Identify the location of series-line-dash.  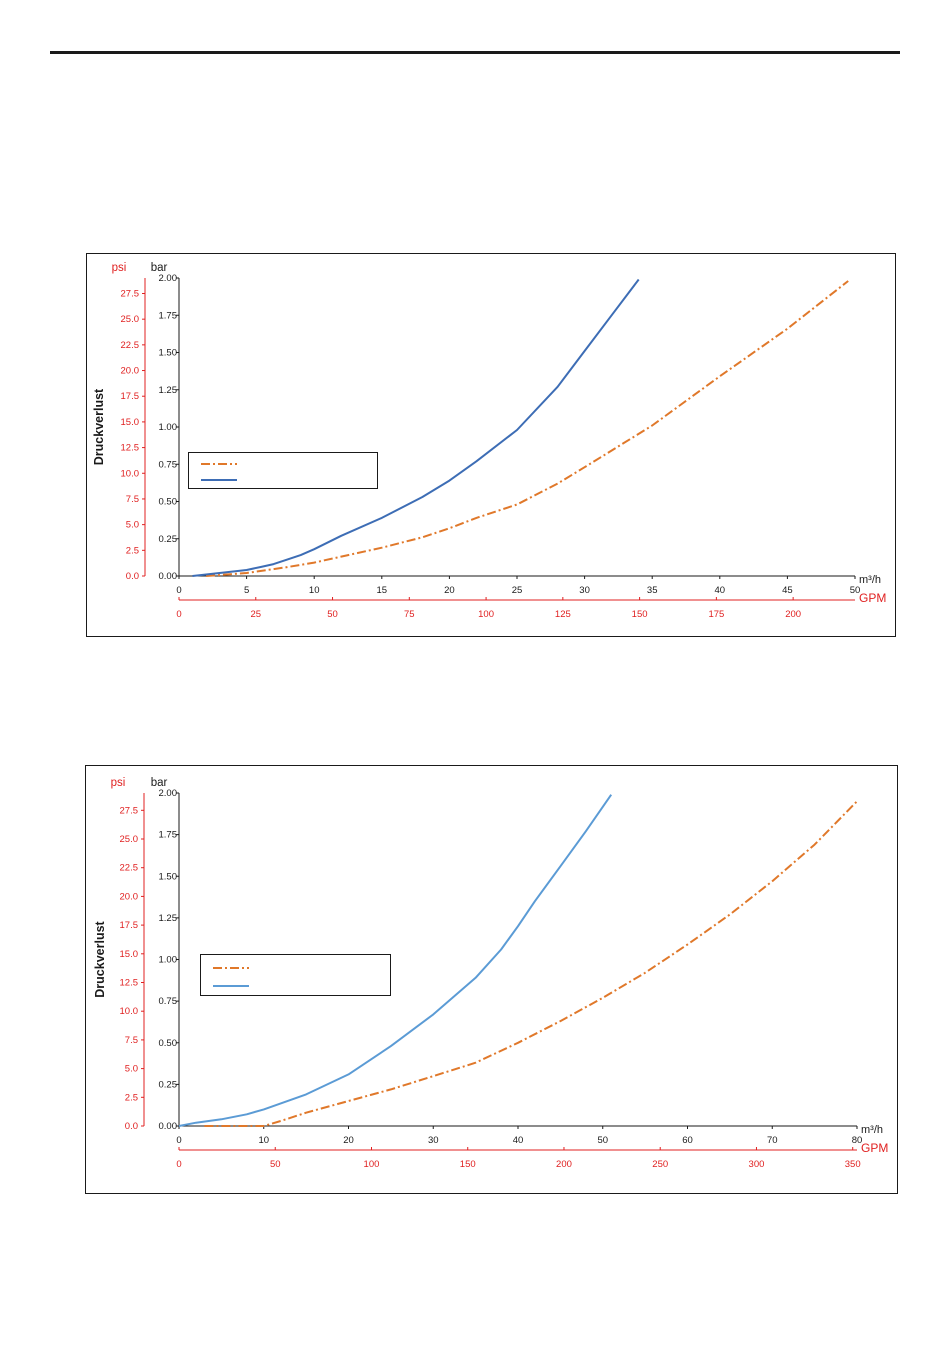
(527, 428).